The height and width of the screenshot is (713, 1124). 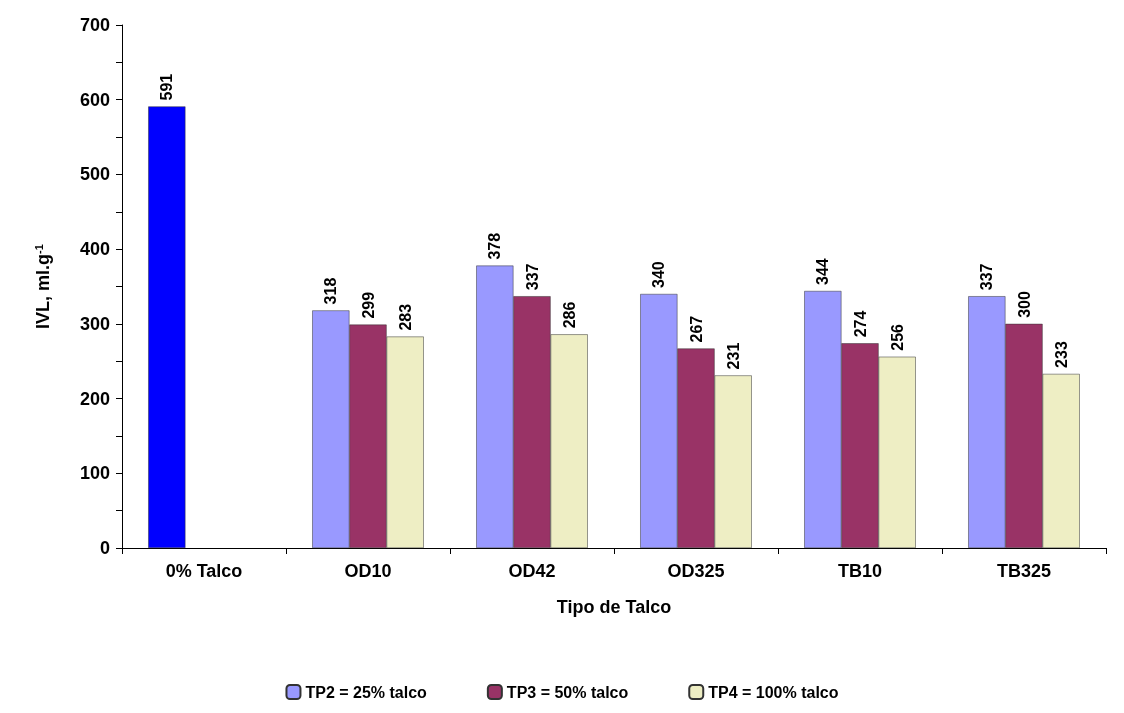 What do you see at coordinates (94, 174) in the screenshot?
I see `y-tick-label: 500` at bounding box center [94, 174].